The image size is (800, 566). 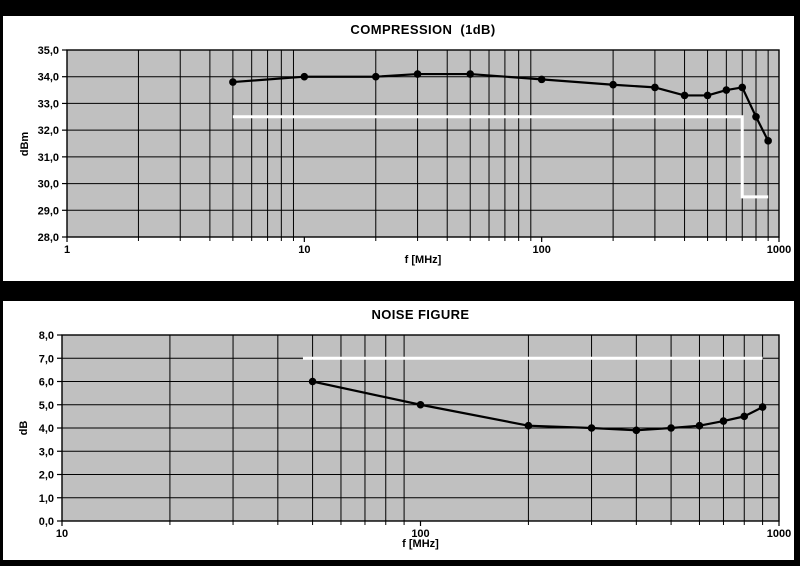 What do you see at coordinates (48, 104) in the screenshot?
I see `y-tick-label: 33,0` at bounding box center [48, 104].